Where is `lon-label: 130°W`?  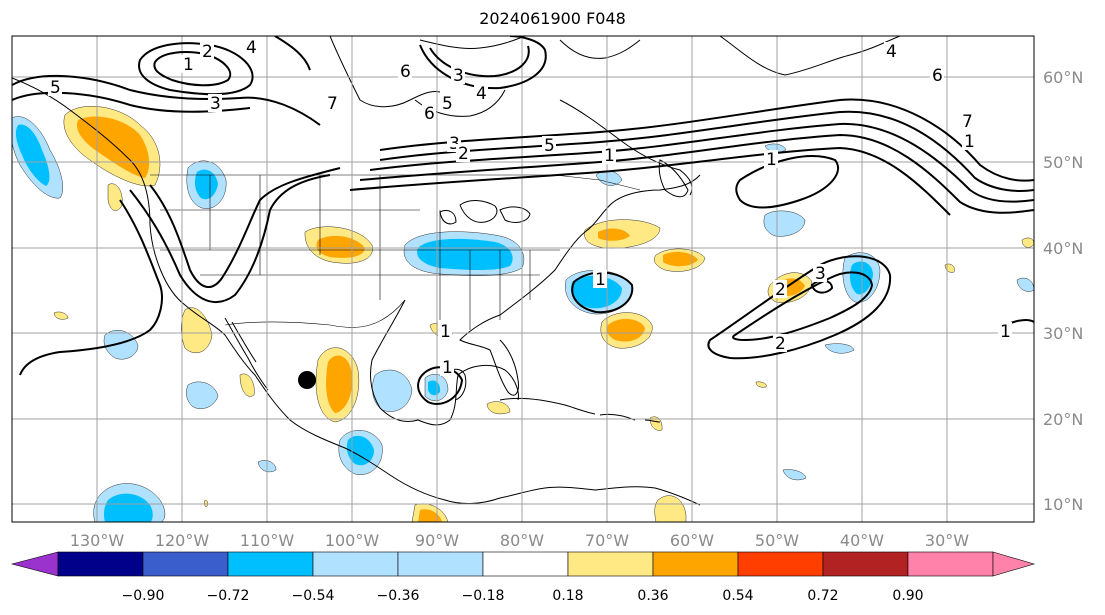 lon-label: 130°W is located at coordinates (97, 540).